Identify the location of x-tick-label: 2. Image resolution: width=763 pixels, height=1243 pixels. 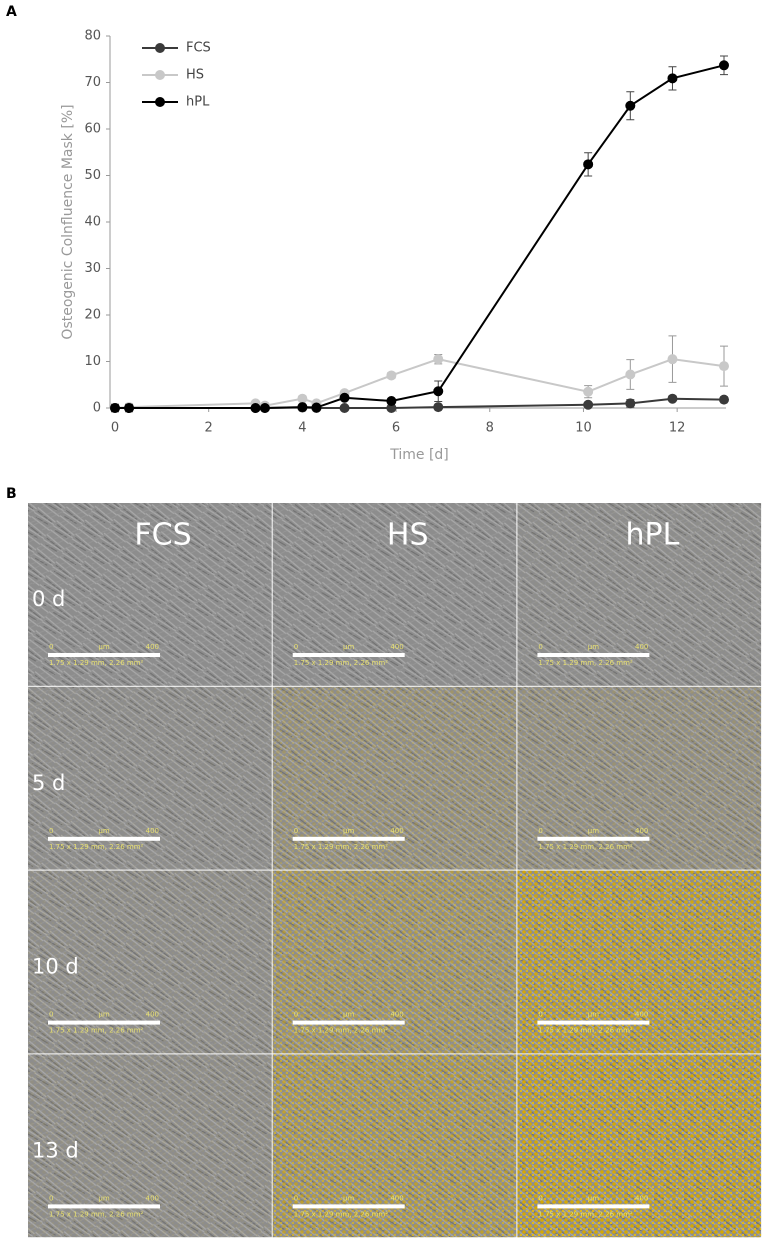
(209, 428).